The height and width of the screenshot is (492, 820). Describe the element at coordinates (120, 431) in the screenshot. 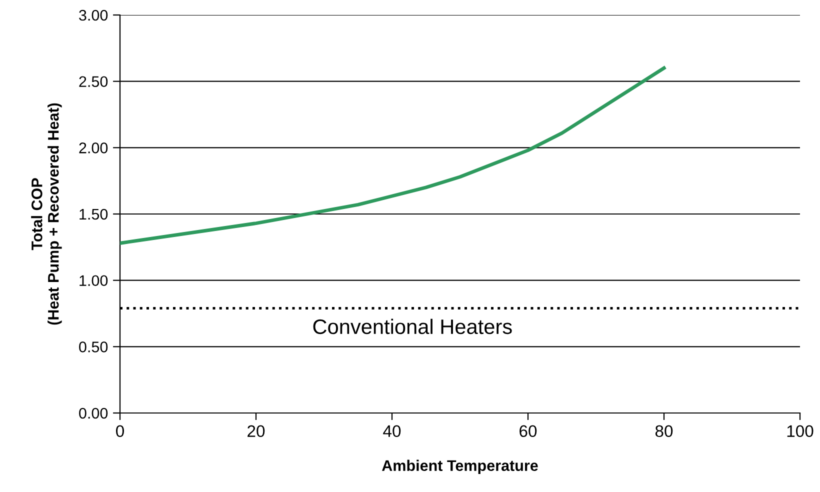

I see `x-tick-label: 0` at that location.